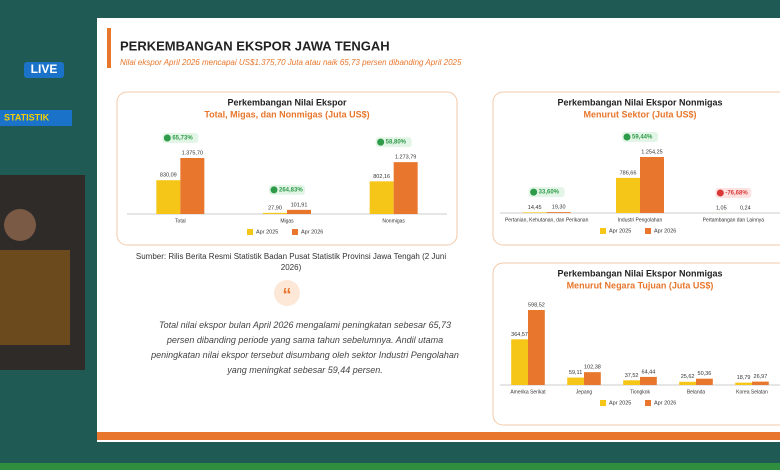  I want to click on value-label: 25,62, so click(688, 377).